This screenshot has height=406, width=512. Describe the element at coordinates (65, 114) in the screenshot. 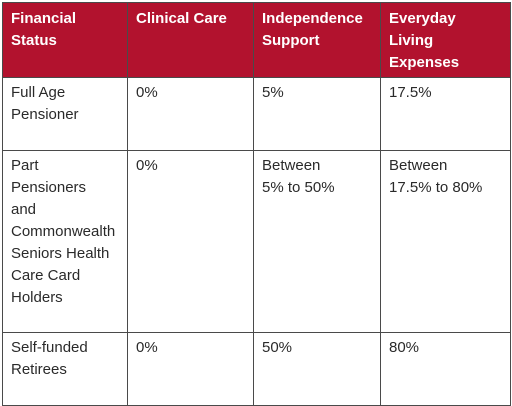

I see `cell-financial-status: Full Age Pensioner` at that location.